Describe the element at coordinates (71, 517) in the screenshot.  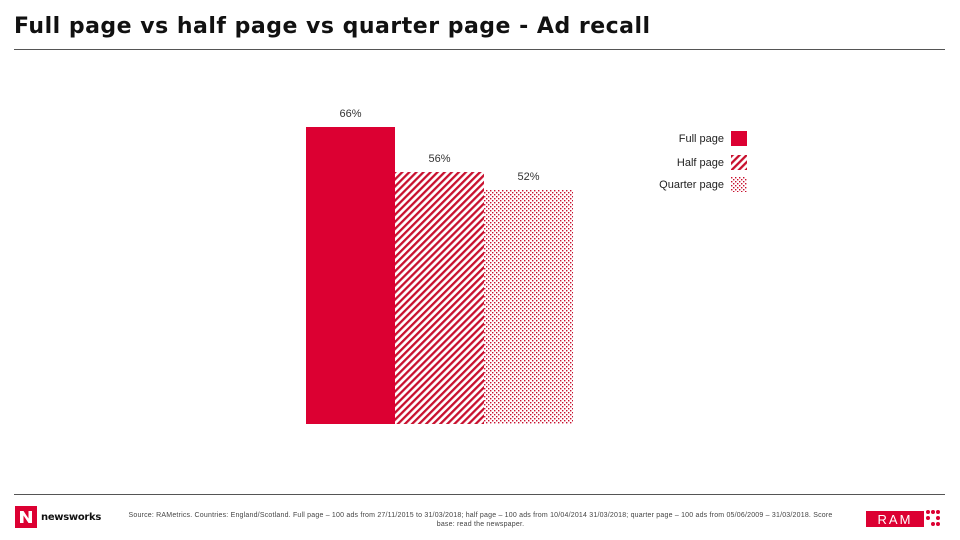
I see `logo-text: newsworks` at that location.